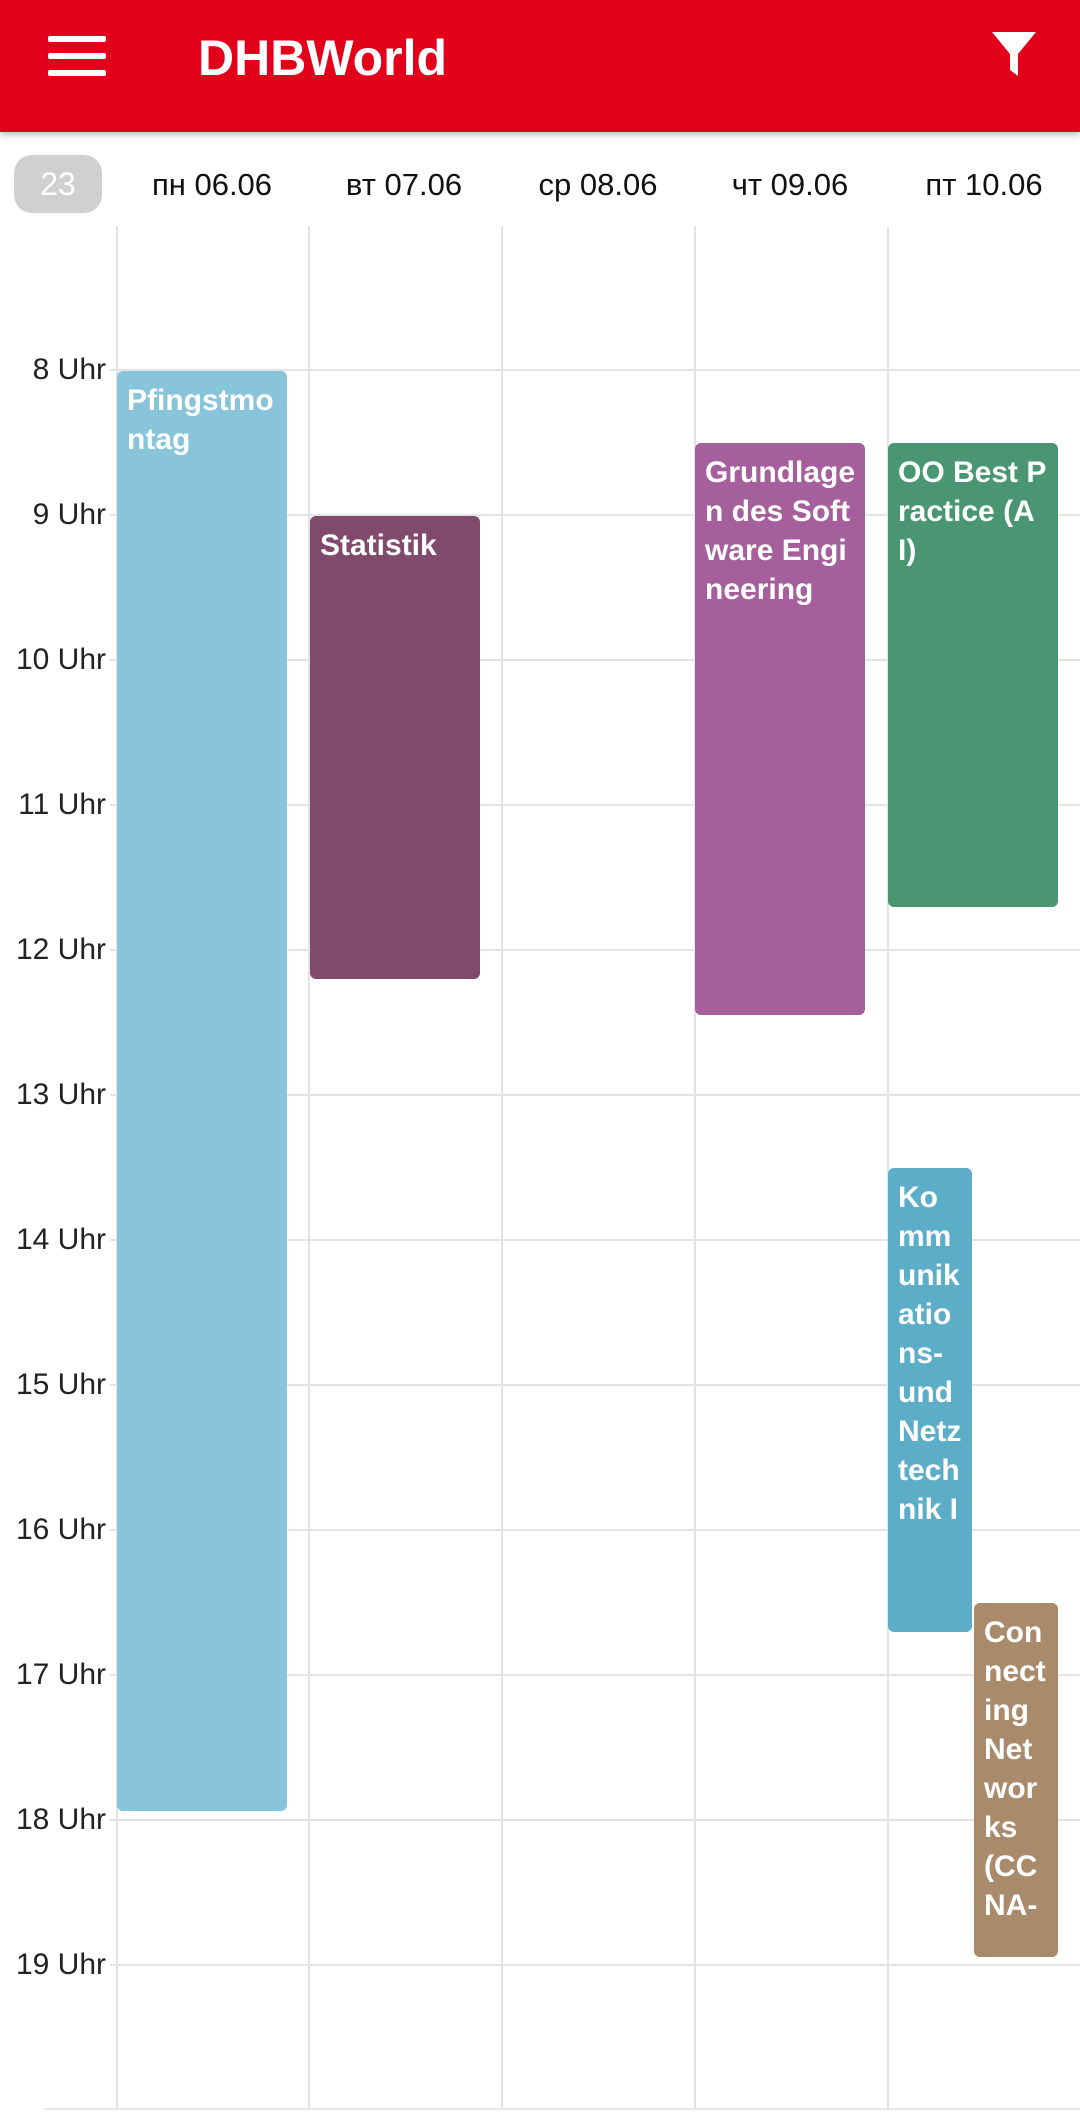  What do you see at coordinates (60, 1239) in the screenshot?
I see `hour-label: 14 Uhr` at bounding box center [60, 1239].